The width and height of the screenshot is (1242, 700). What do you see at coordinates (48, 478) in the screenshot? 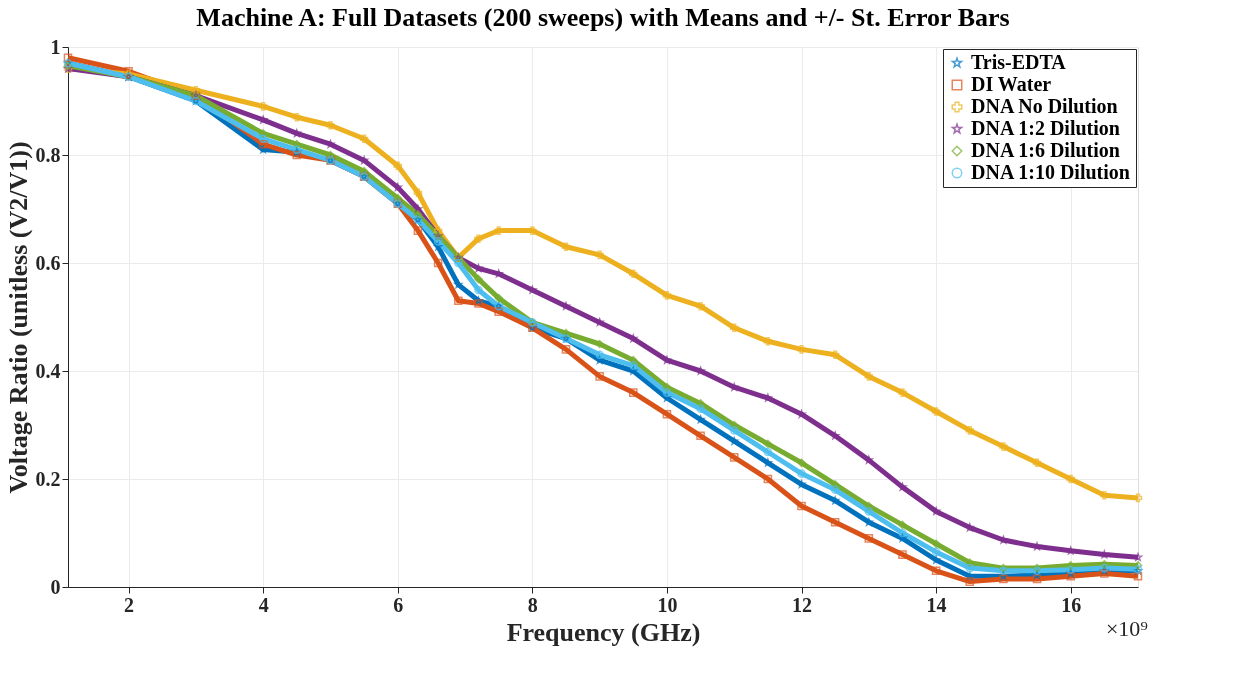
I see `y-tick-label: 0.2` at bounding box center [48, 478].